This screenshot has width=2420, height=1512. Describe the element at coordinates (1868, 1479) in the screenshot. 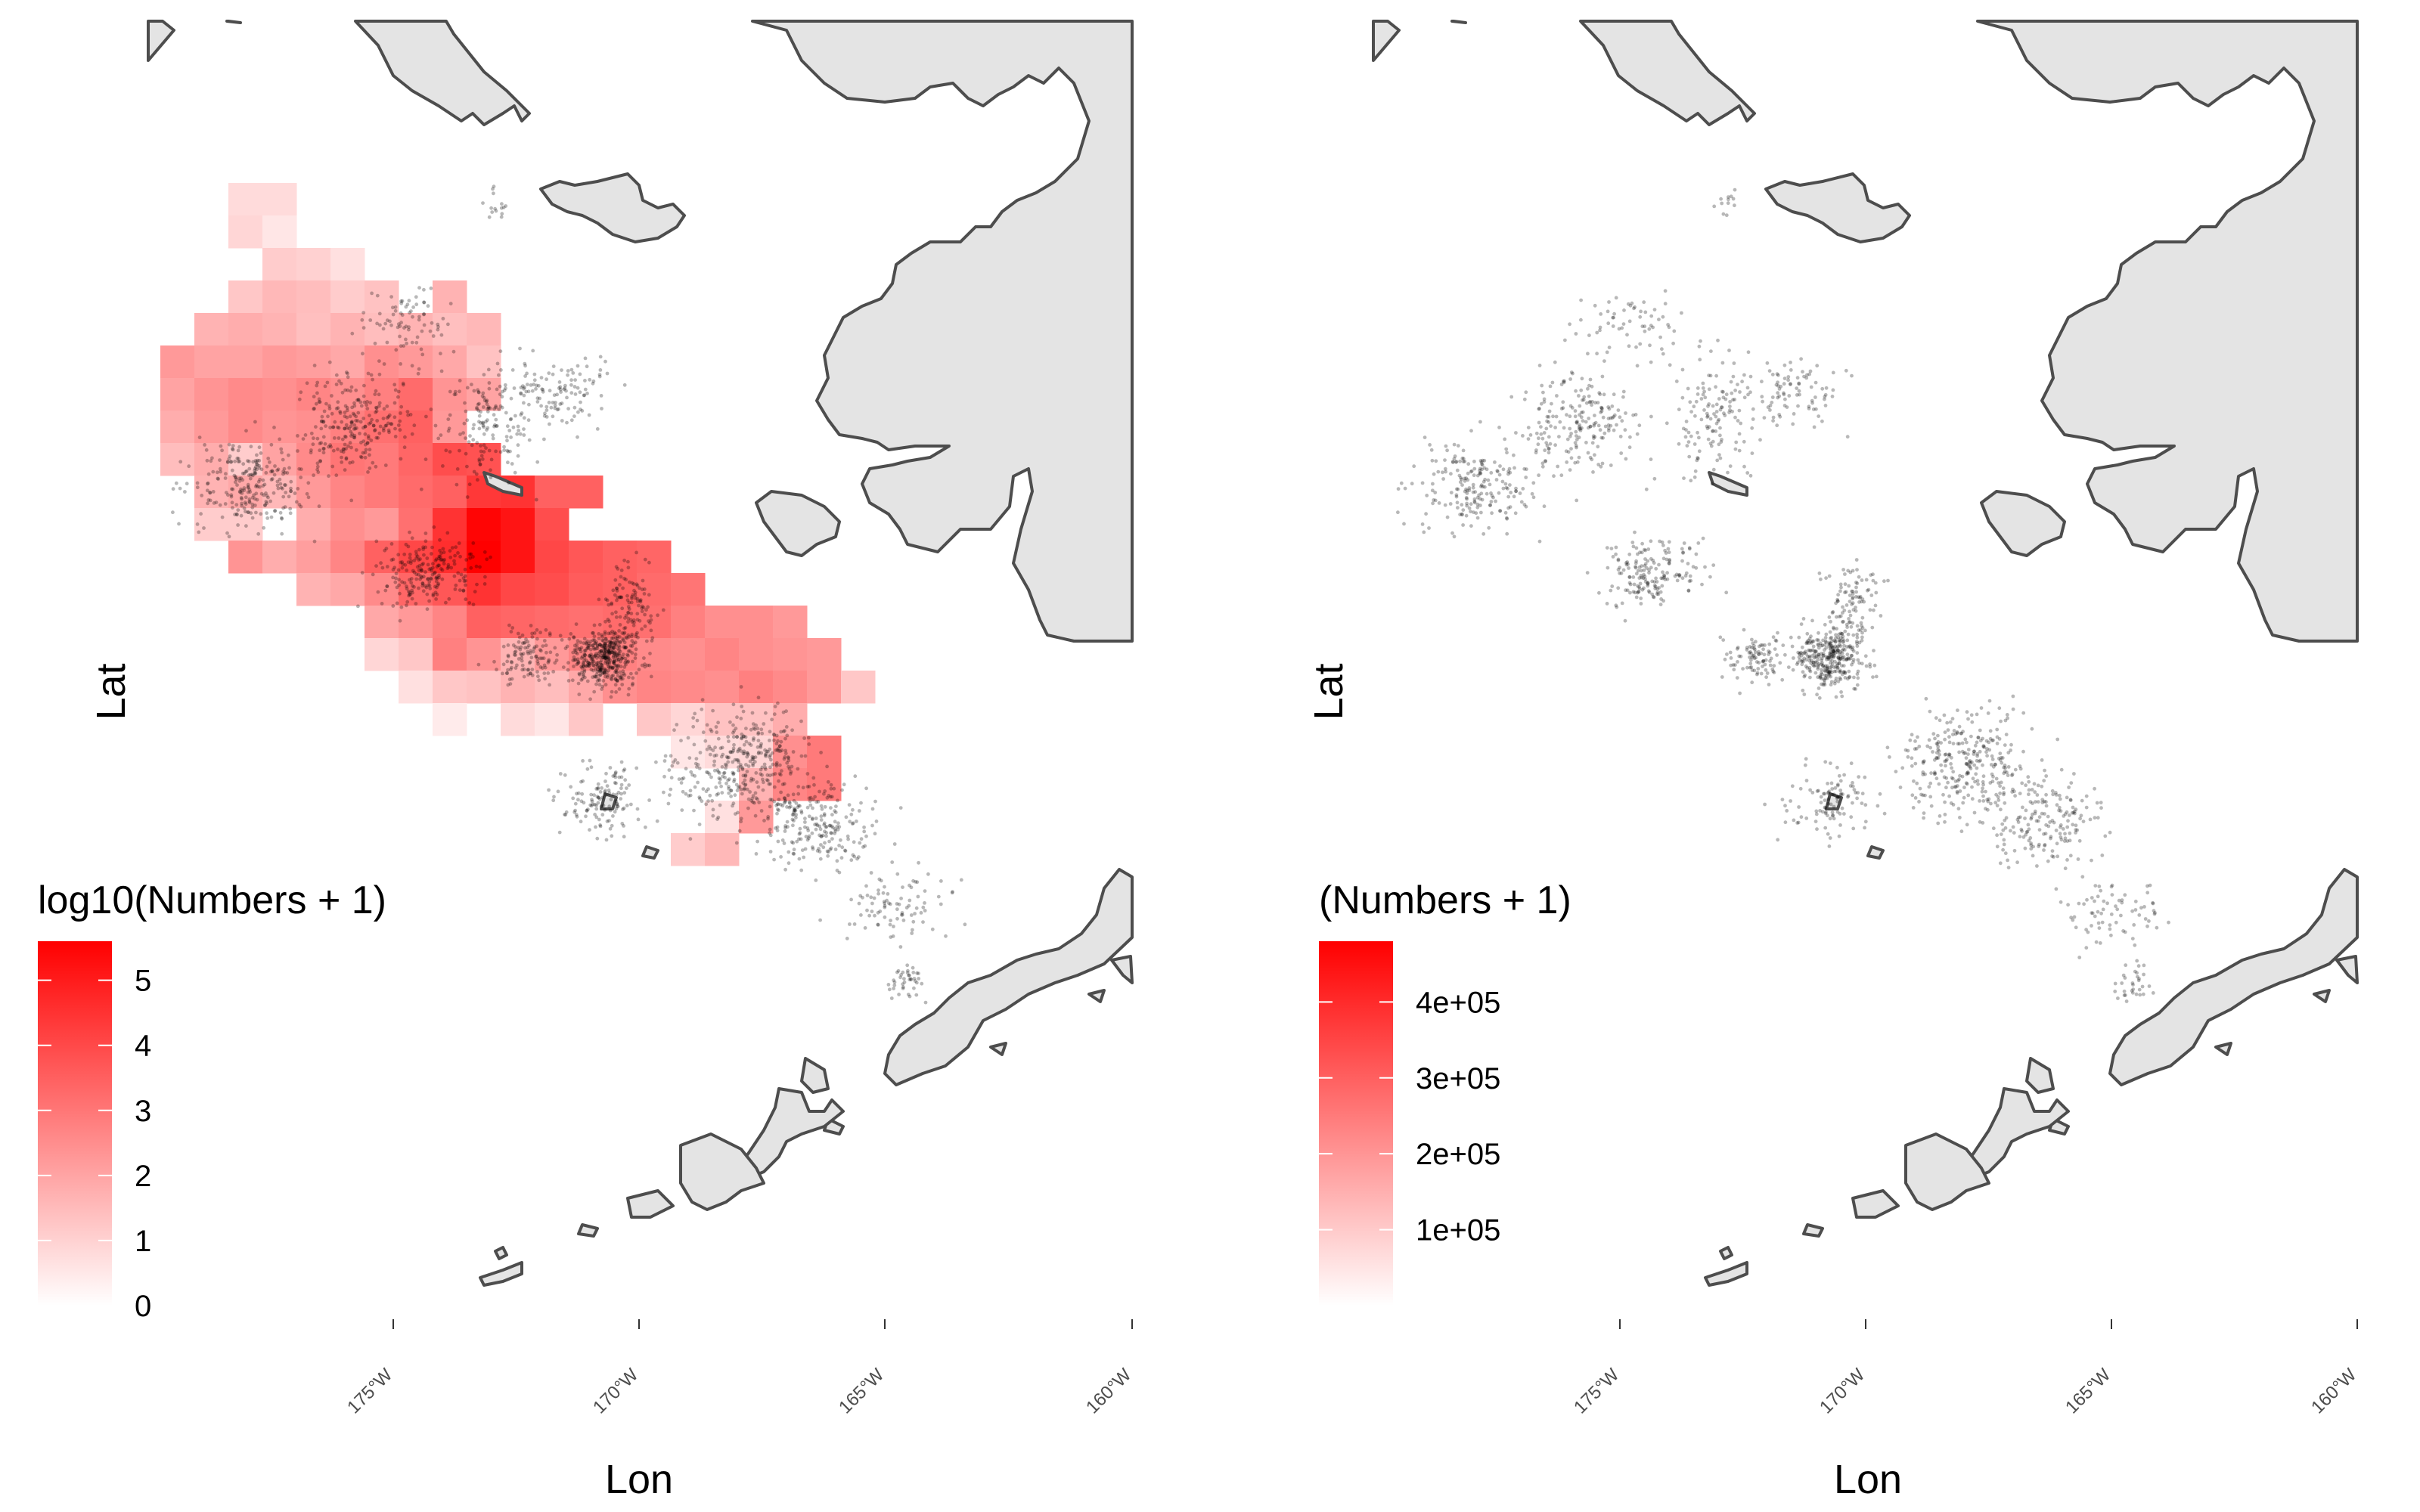

I see `x-axis-label: Lon` at that location.